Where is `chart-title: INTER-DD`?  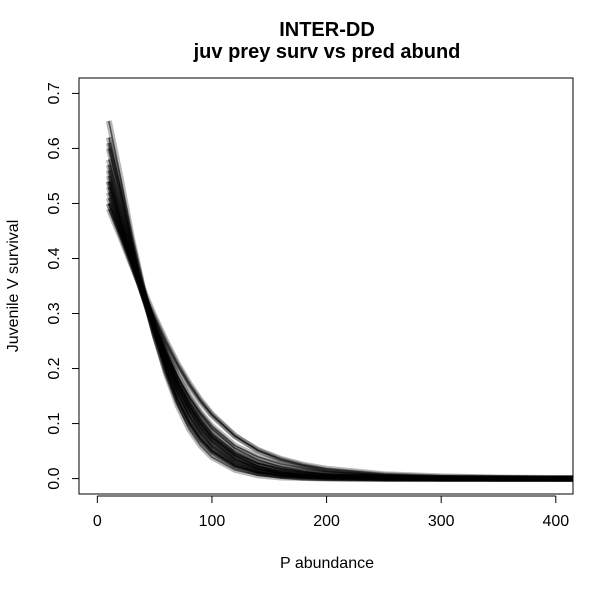
chart-title: INTER-DD is located at coordinates (327, 30).